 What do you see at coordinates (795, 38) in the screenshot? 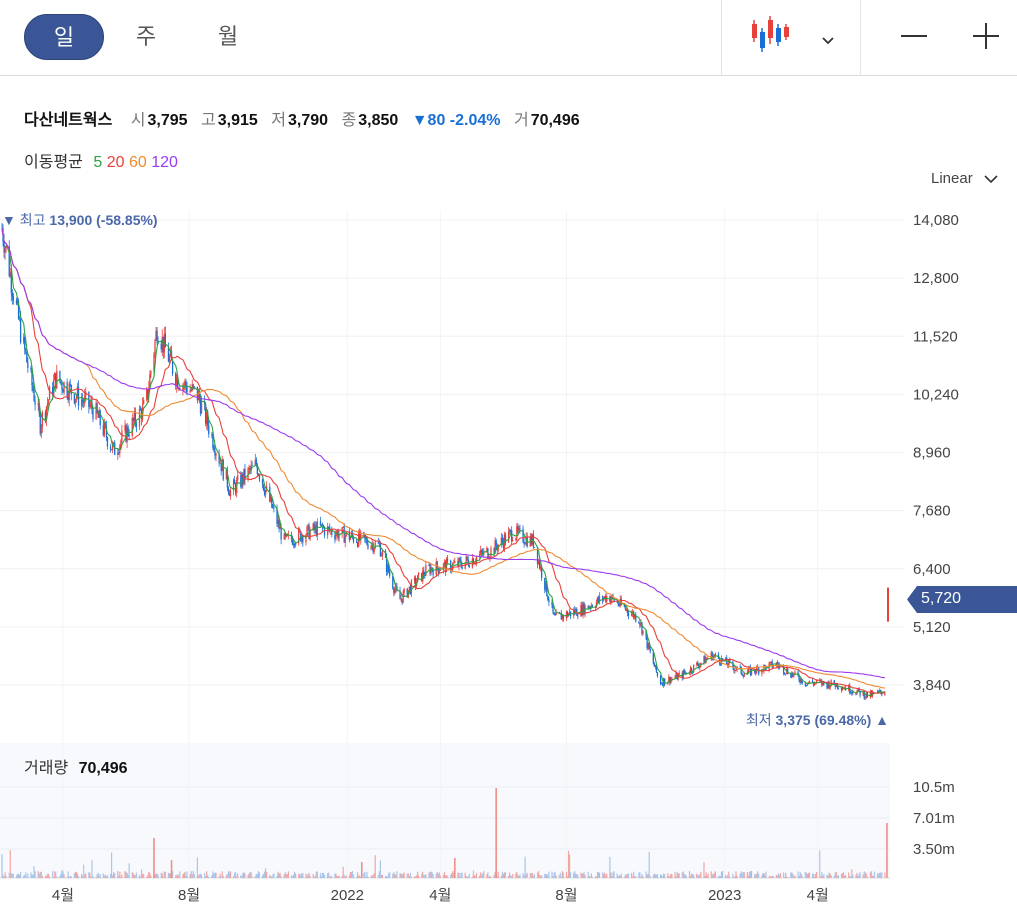
I see `chart-type-dropdown` at bounding box center [795, 38].